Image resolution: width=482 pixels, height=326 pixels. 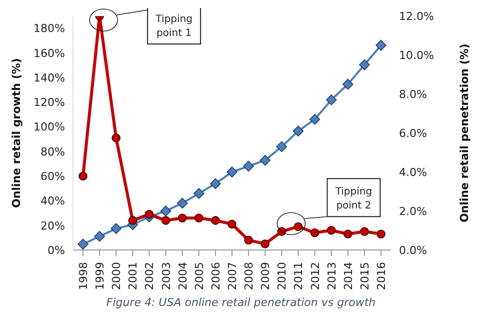 What do you see at coordinates (249, 276) in the screenshot?
I see `x-tick-label: 2008` at bounding box center [249, 276].